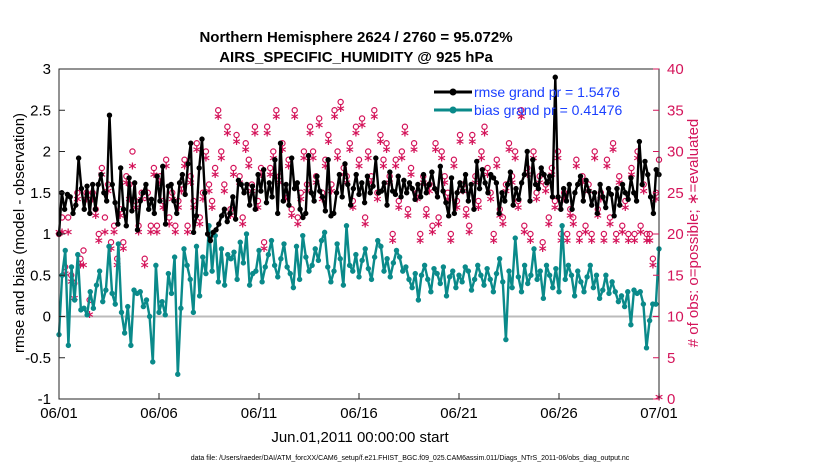 The width and height of the screenshot is (830, 470). I want to click on x-tick-label: 06/06, so click(159, 413).